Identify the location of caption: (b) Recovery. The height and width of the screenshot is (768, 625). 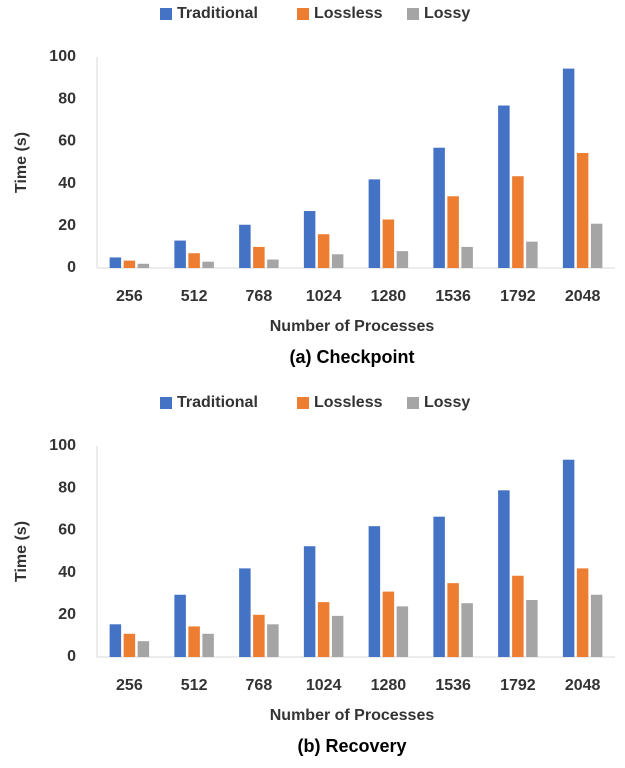
(351, 746).